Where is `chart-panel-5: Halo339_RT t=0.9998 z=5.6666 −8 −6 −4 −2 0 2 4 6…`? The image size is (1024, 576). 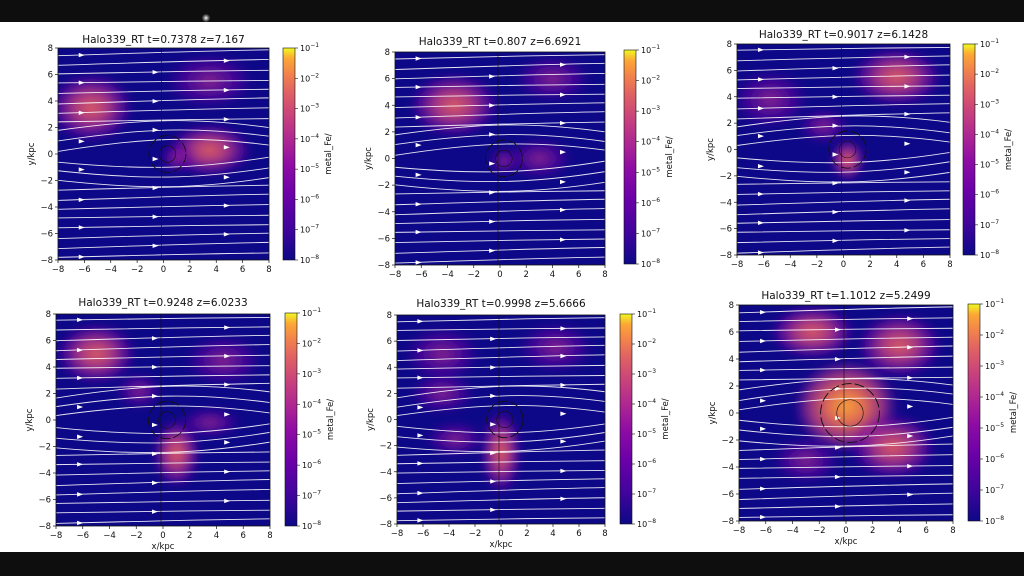
chart-panel-5: Halo339_RT t=0.9998 z=5.6666 −8 −6 −4 −2 0 2 4 6… is located at coordinates (518, 424).